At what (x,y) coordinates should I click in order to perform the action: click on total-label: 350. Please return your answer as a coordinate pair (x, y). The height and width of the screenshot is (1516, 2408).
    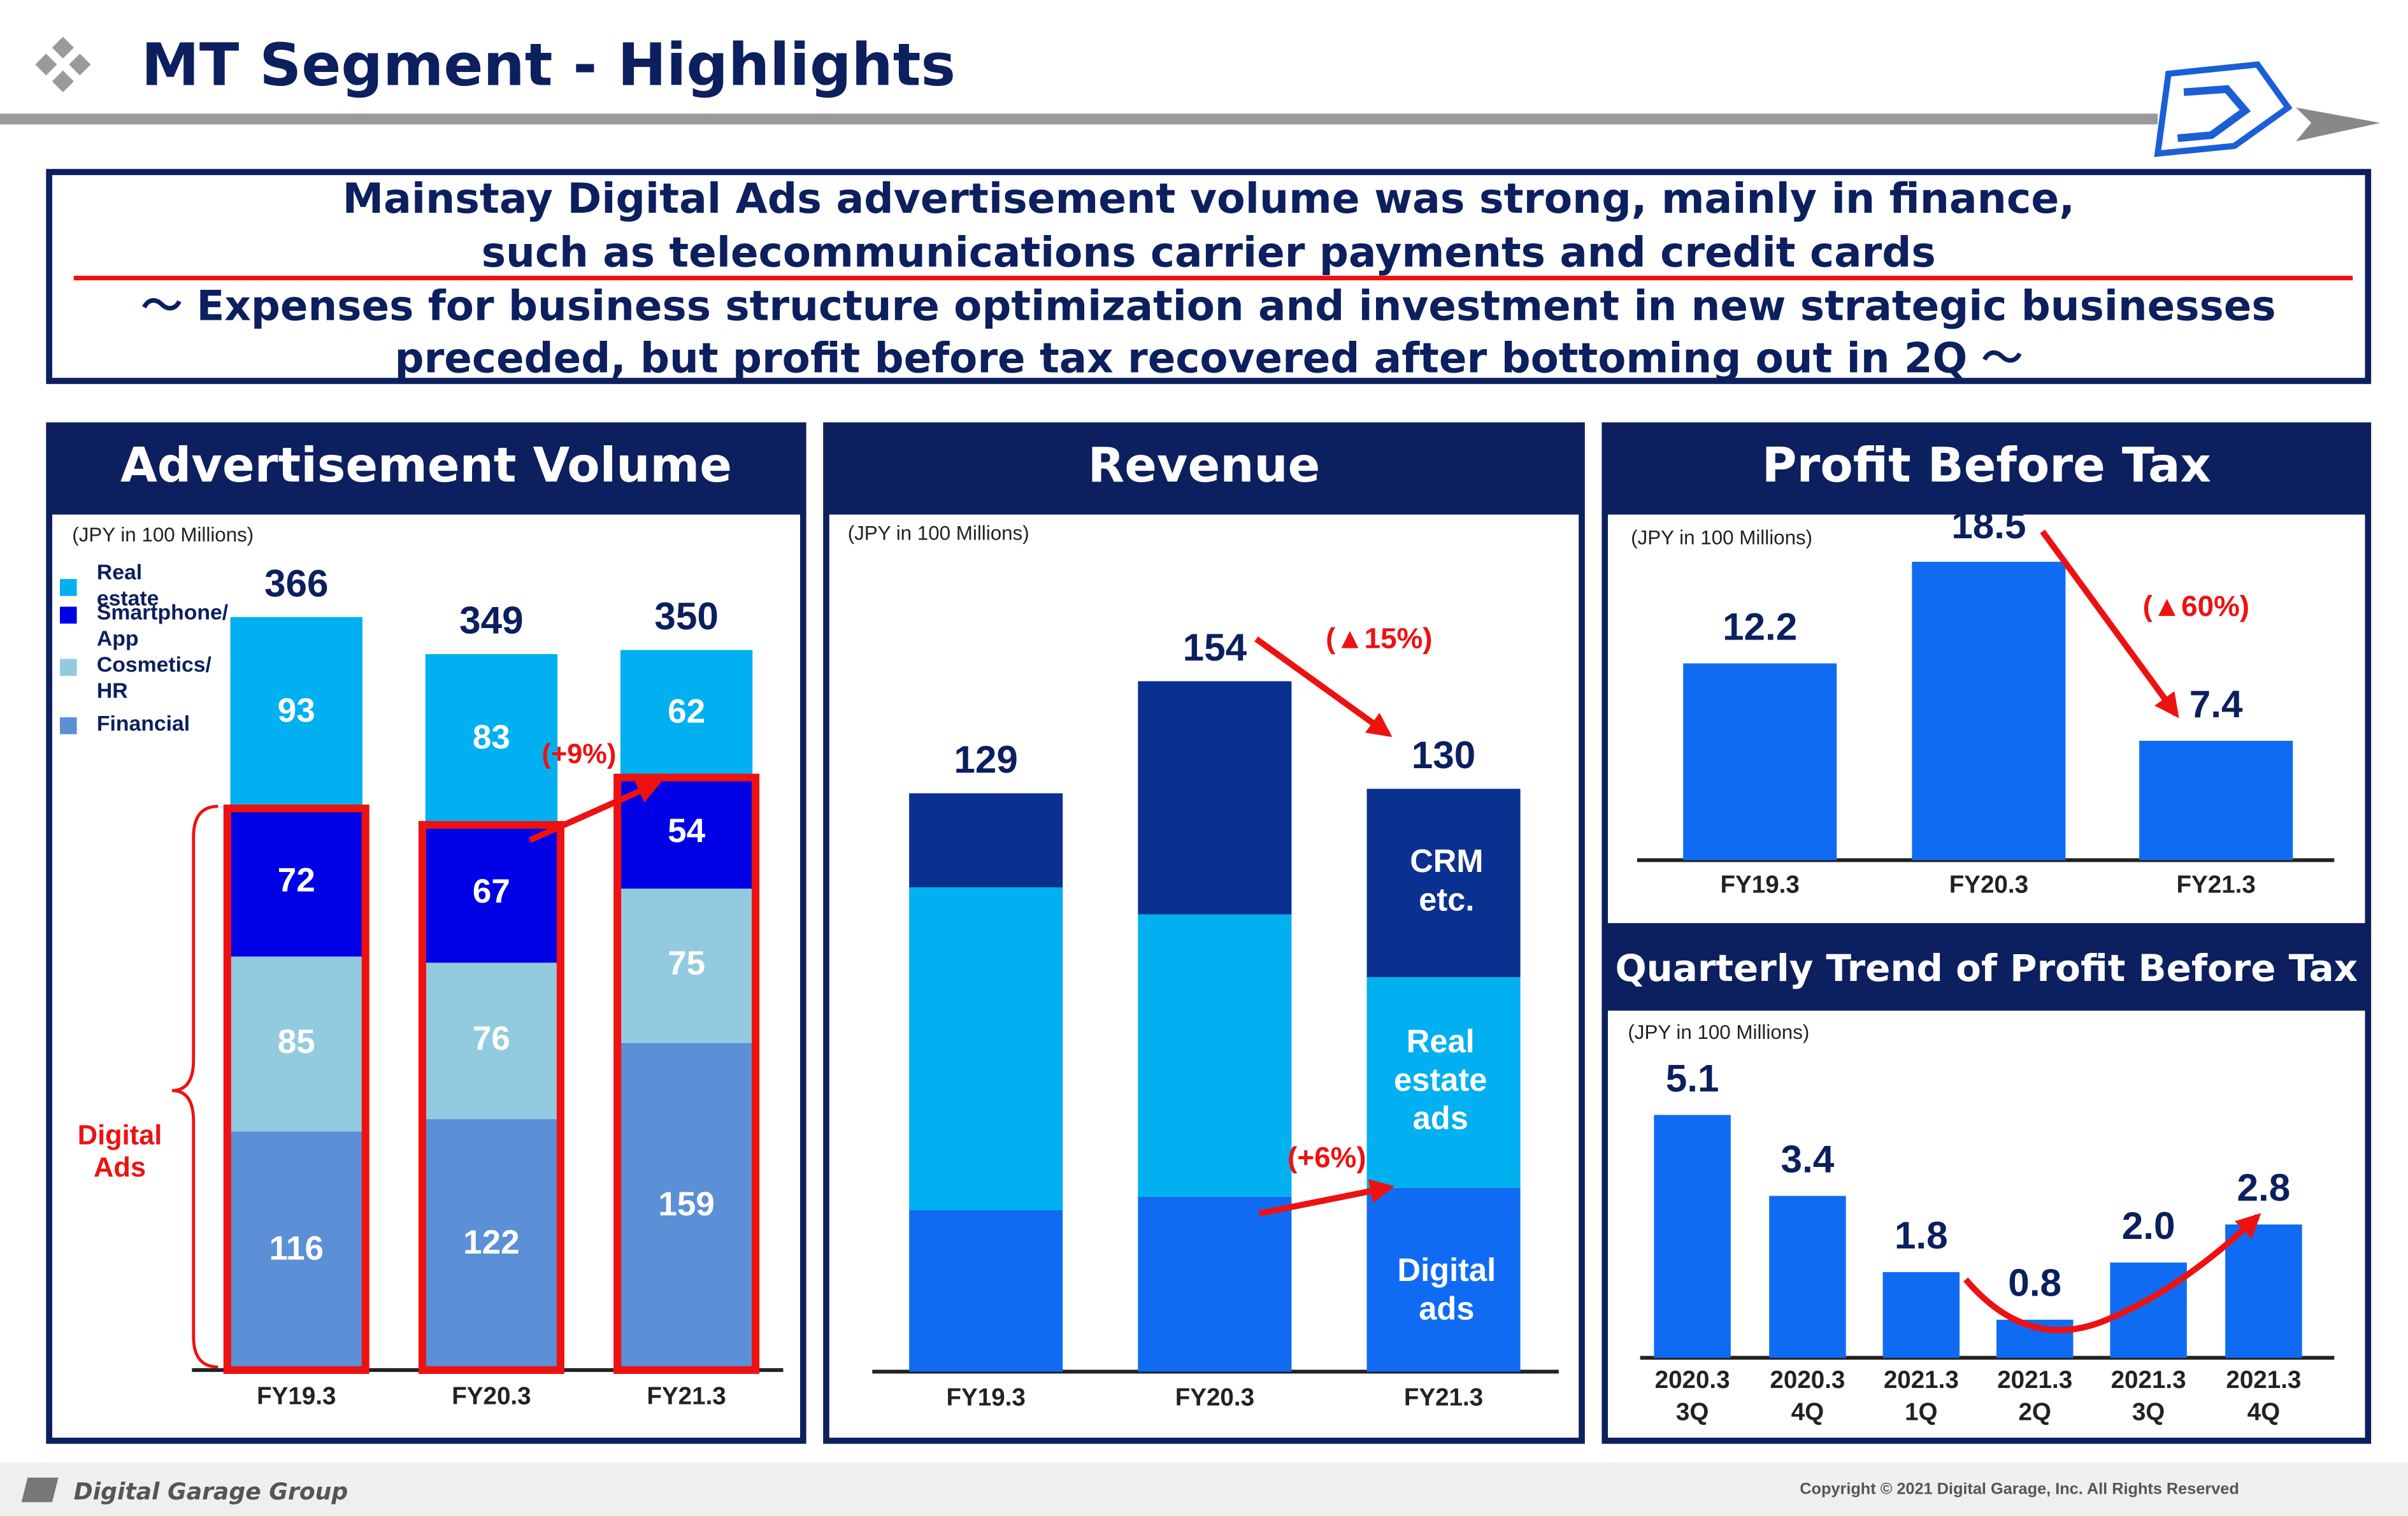
    Looking at the image, I should click on (686, 616).